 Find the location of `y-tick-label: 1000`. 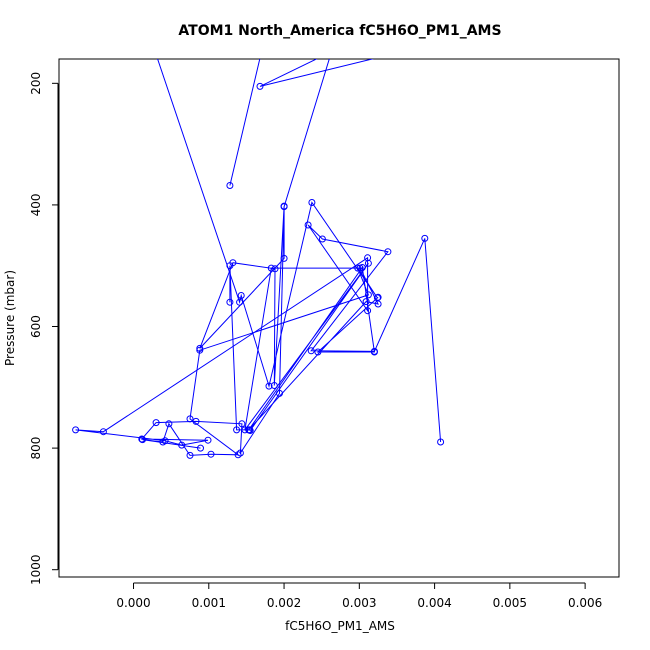

y-tick-label: 1000 is located at coordinates (36, 569).